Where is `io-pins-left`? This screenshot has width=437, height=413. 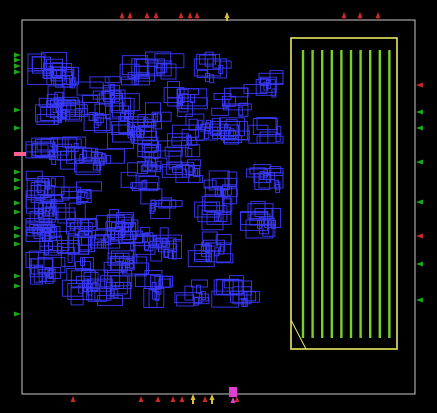
io-pins-left is located at coordinates (20, 184).